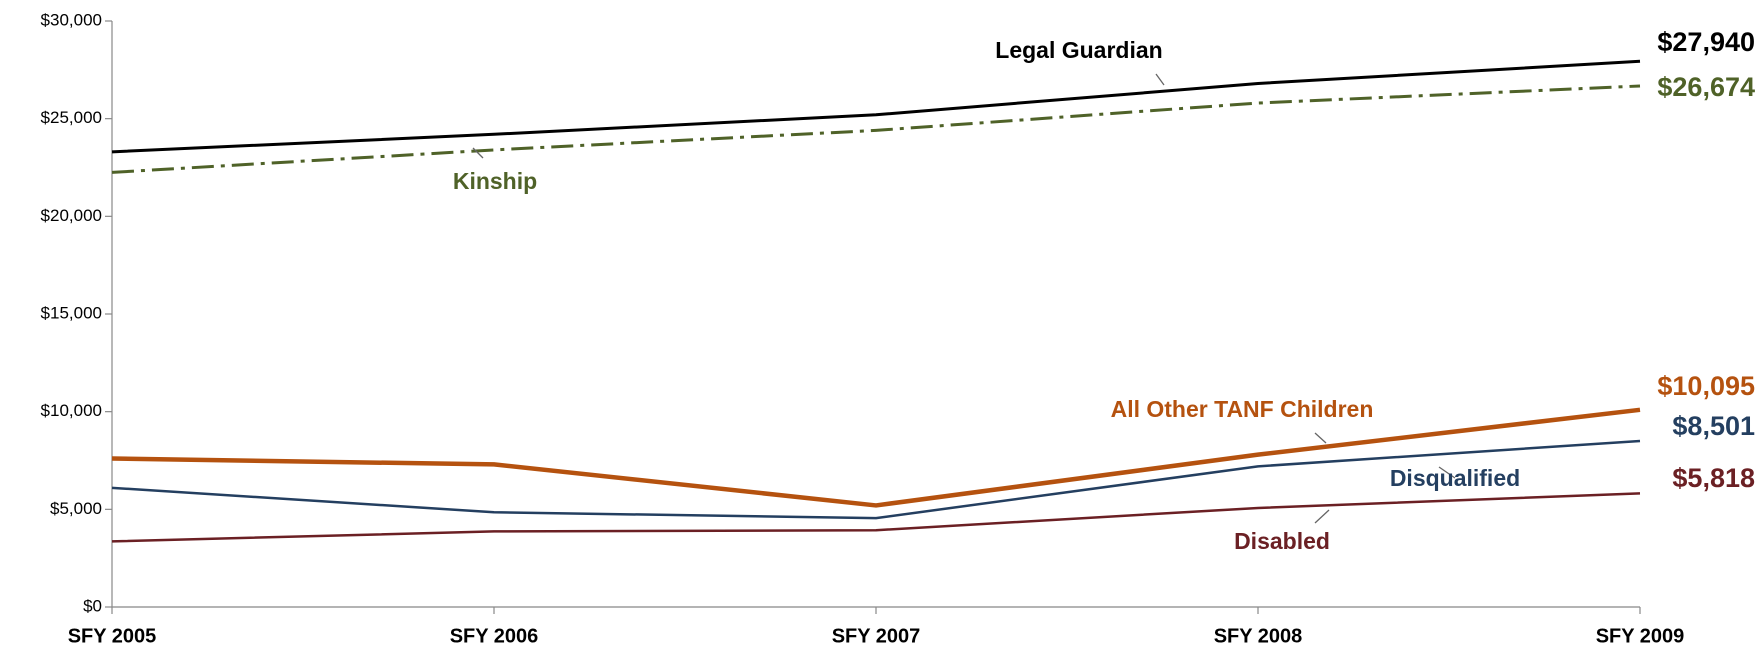  What do you see at coordinates (1713, 426) in the screenshot?
I see `value-label: $8,501` at bounding box center [1713, 426].